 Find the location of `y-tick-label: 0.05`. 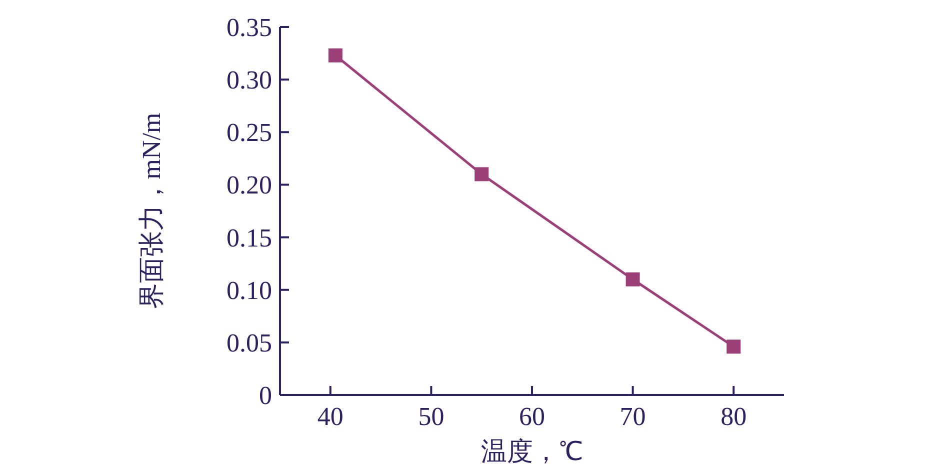

y-tick-label: 0.05 is located at coordinates (249, 343).